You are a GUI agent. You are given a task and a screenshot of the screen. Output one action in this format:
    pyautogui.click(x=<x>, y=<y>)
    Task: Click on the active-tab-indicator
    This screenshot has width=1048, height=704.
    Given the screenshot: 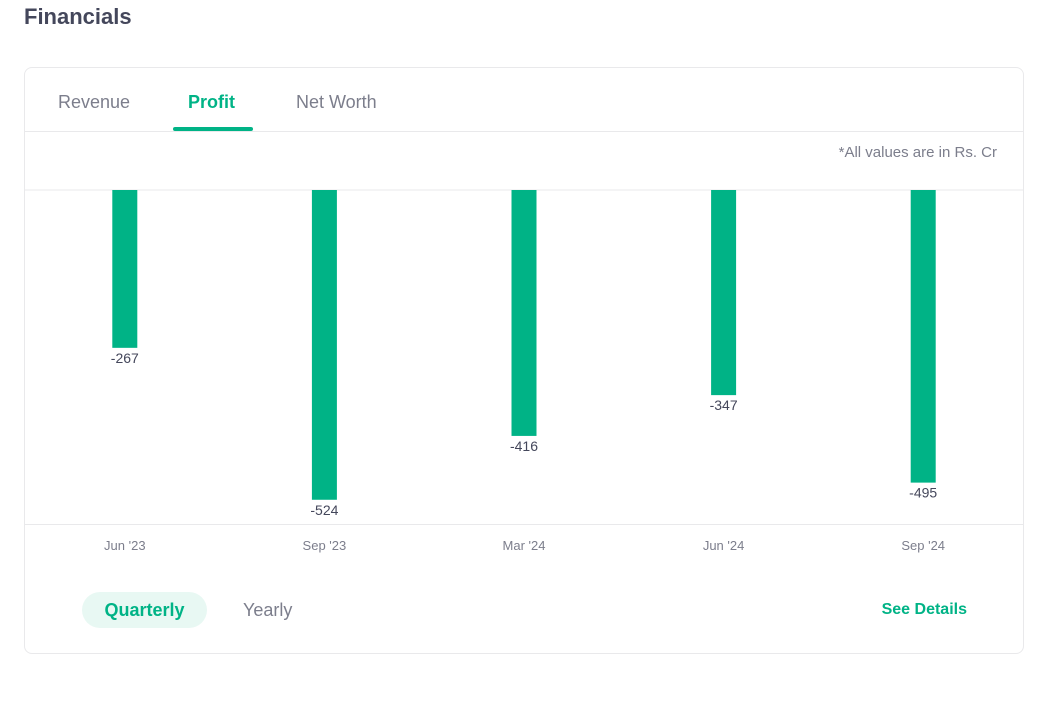 What is the action you would take?
    pyautogui.click(x=213, y=129)
    